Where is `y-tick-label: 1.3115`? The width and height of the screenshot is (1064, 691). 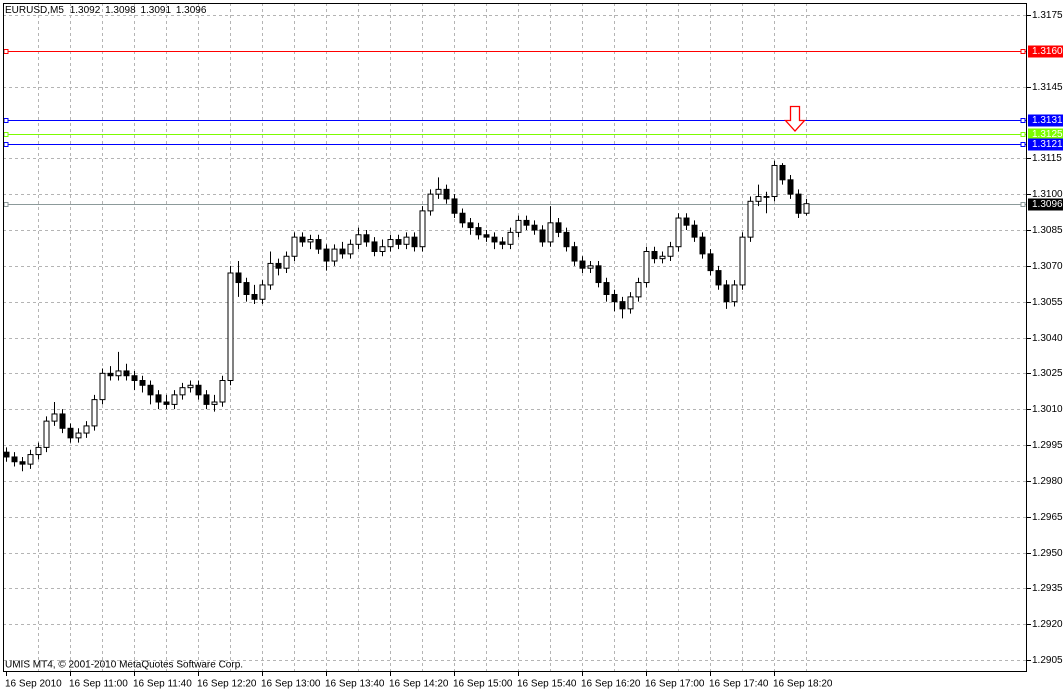
y-tick-label: 1.3115 is located at coordinates (1047, 158).